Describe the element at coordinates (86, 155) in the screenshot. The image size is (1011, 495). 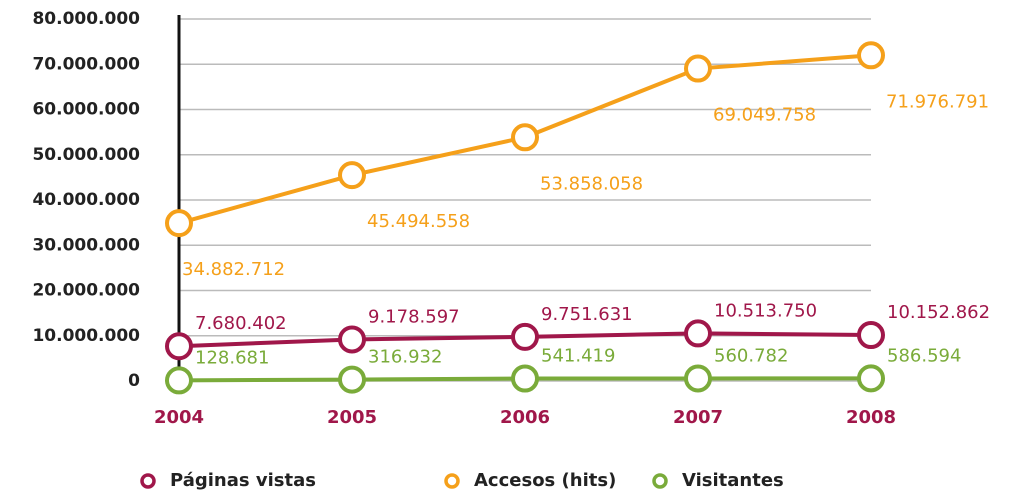
I see `y-tick-label: 50.000.000` at that location.